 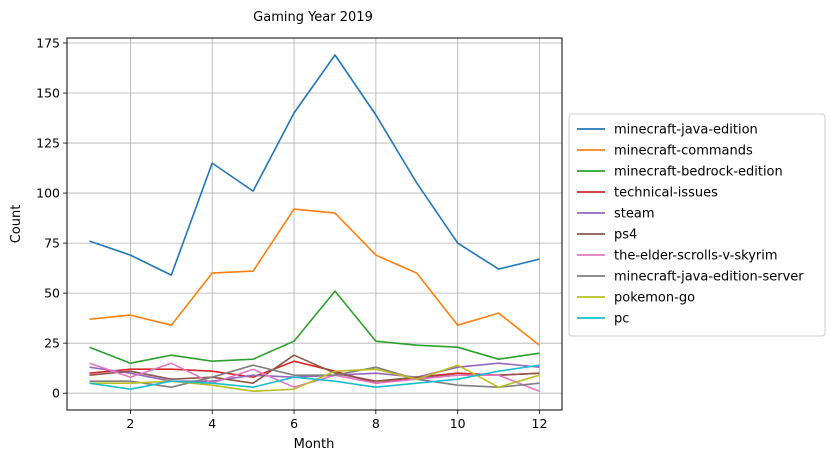 What do you see at coordinates (48, 93) in the screenshot?
I see `y-tick-label: 150` at bounding box center [48, 93].